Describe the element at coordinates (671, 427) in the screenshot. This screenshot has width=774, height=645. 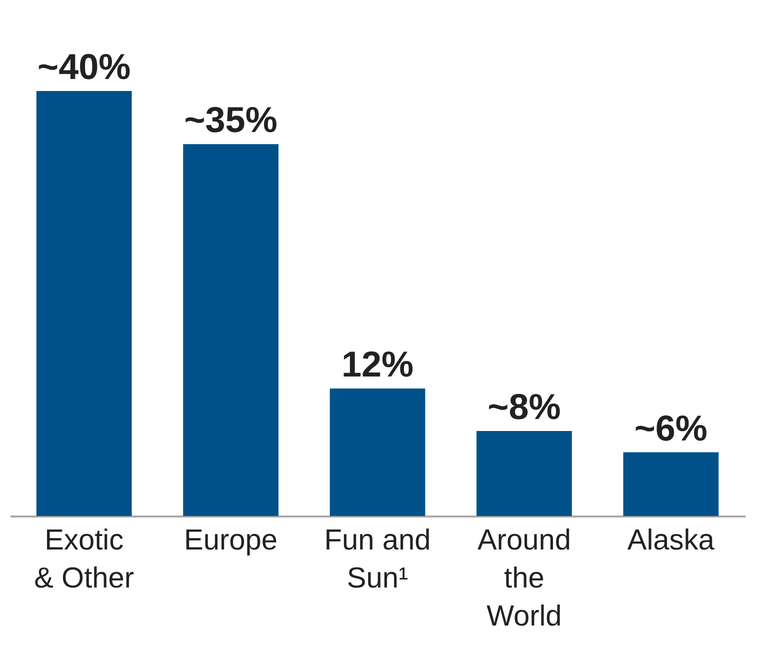
I see `data-label: ~6%` at that location.